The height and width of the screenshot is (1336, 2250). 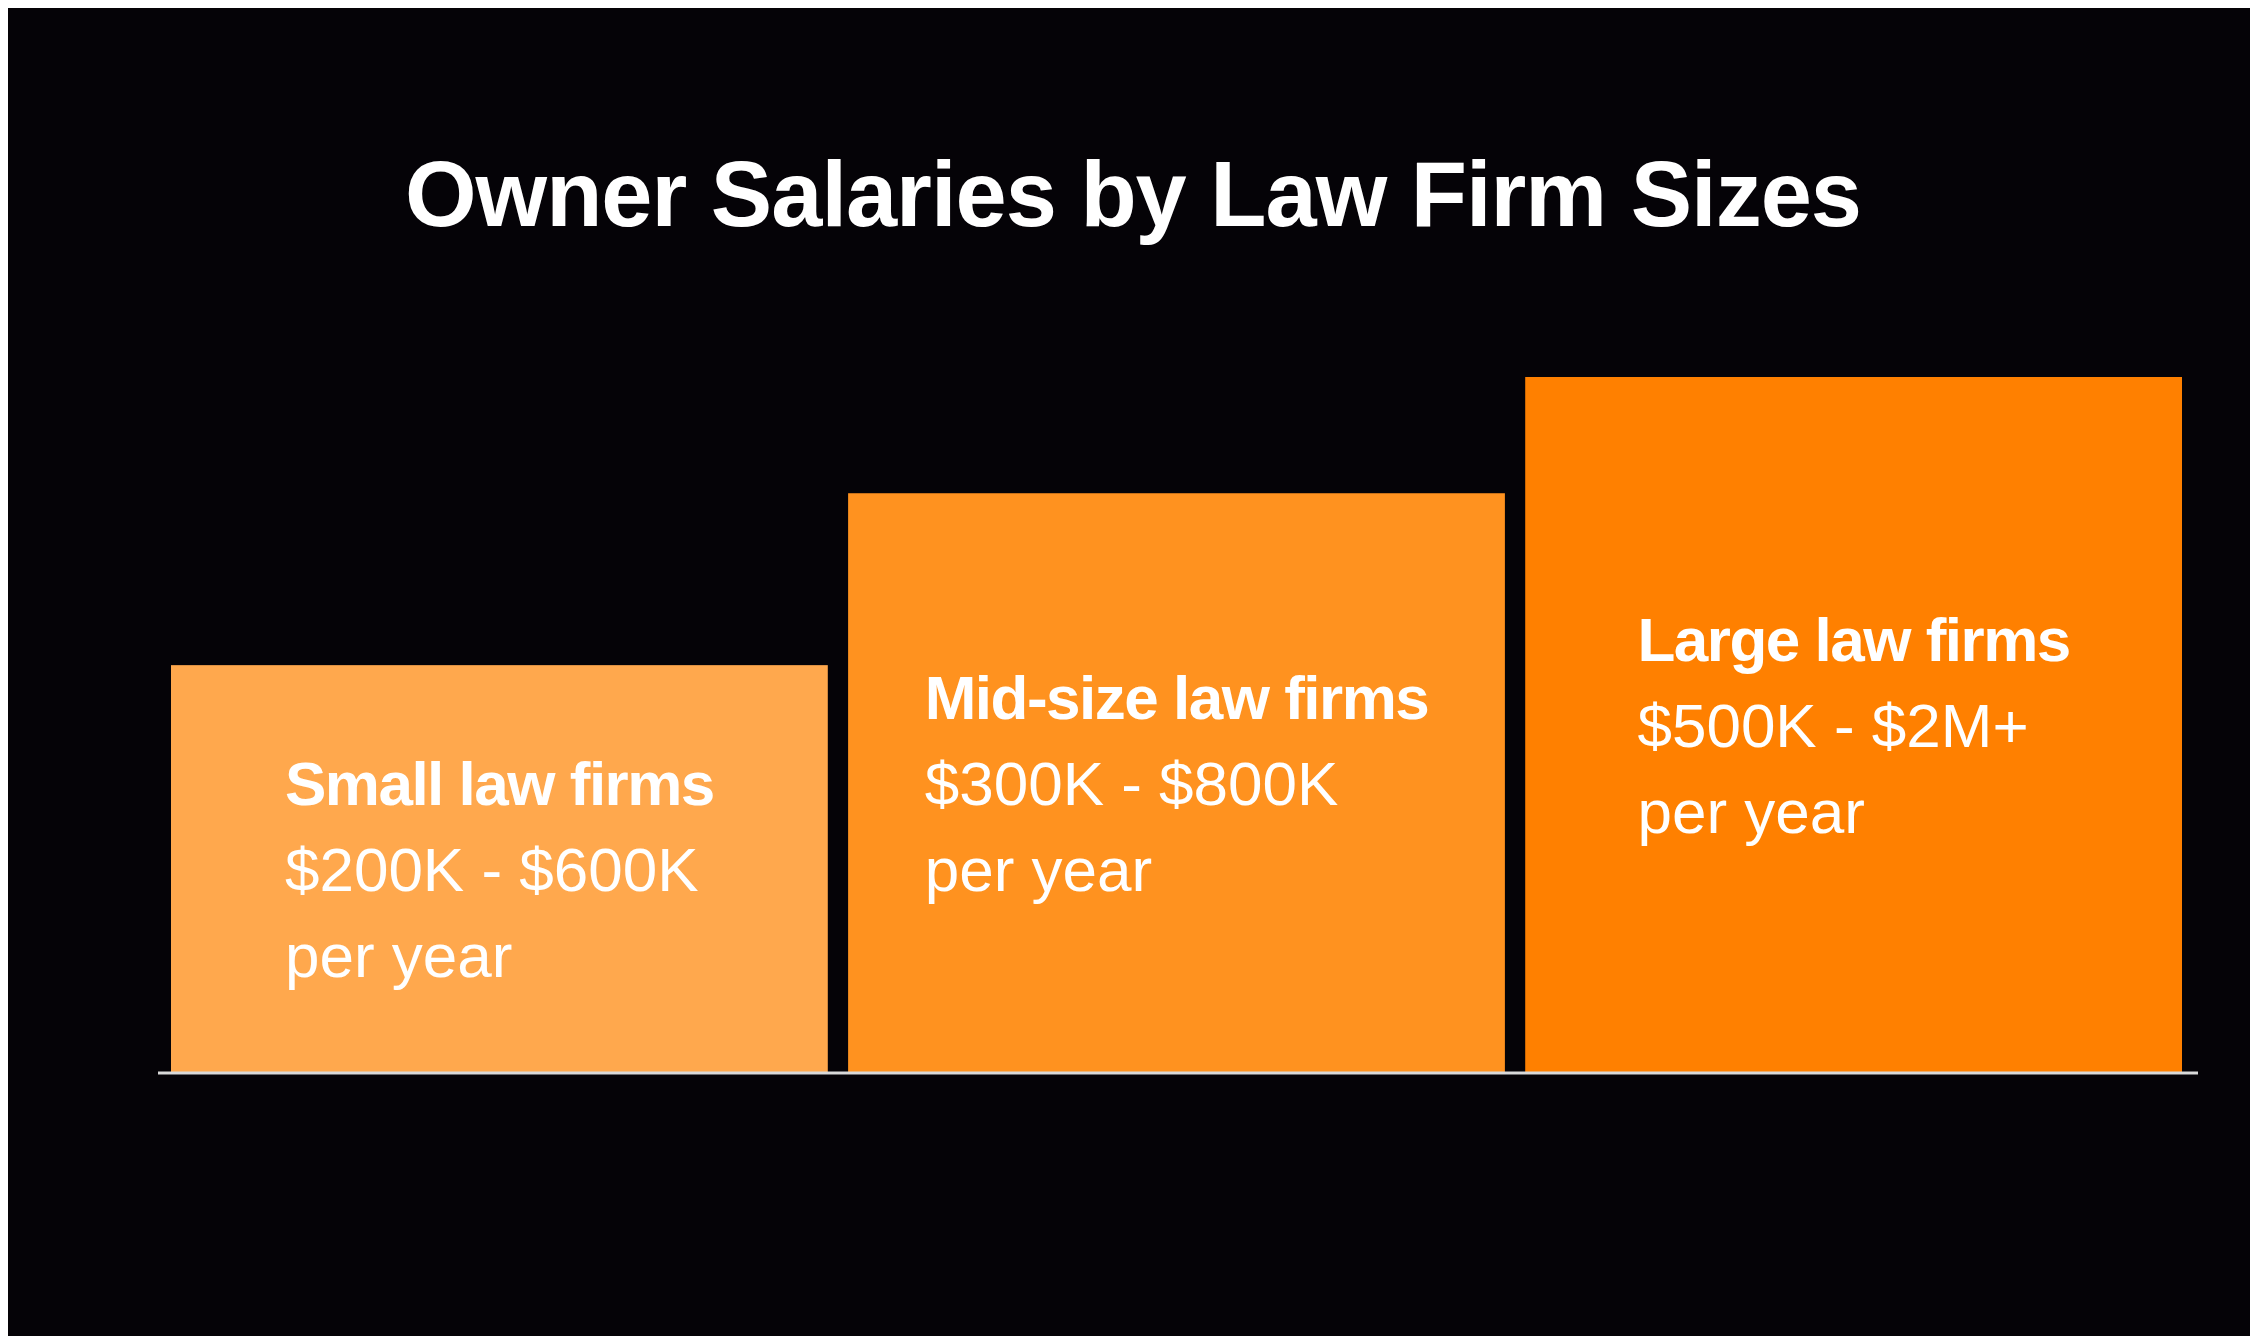 I want to click on x-tick-label: Mid-size law firms, so click(x=1176, y=697).